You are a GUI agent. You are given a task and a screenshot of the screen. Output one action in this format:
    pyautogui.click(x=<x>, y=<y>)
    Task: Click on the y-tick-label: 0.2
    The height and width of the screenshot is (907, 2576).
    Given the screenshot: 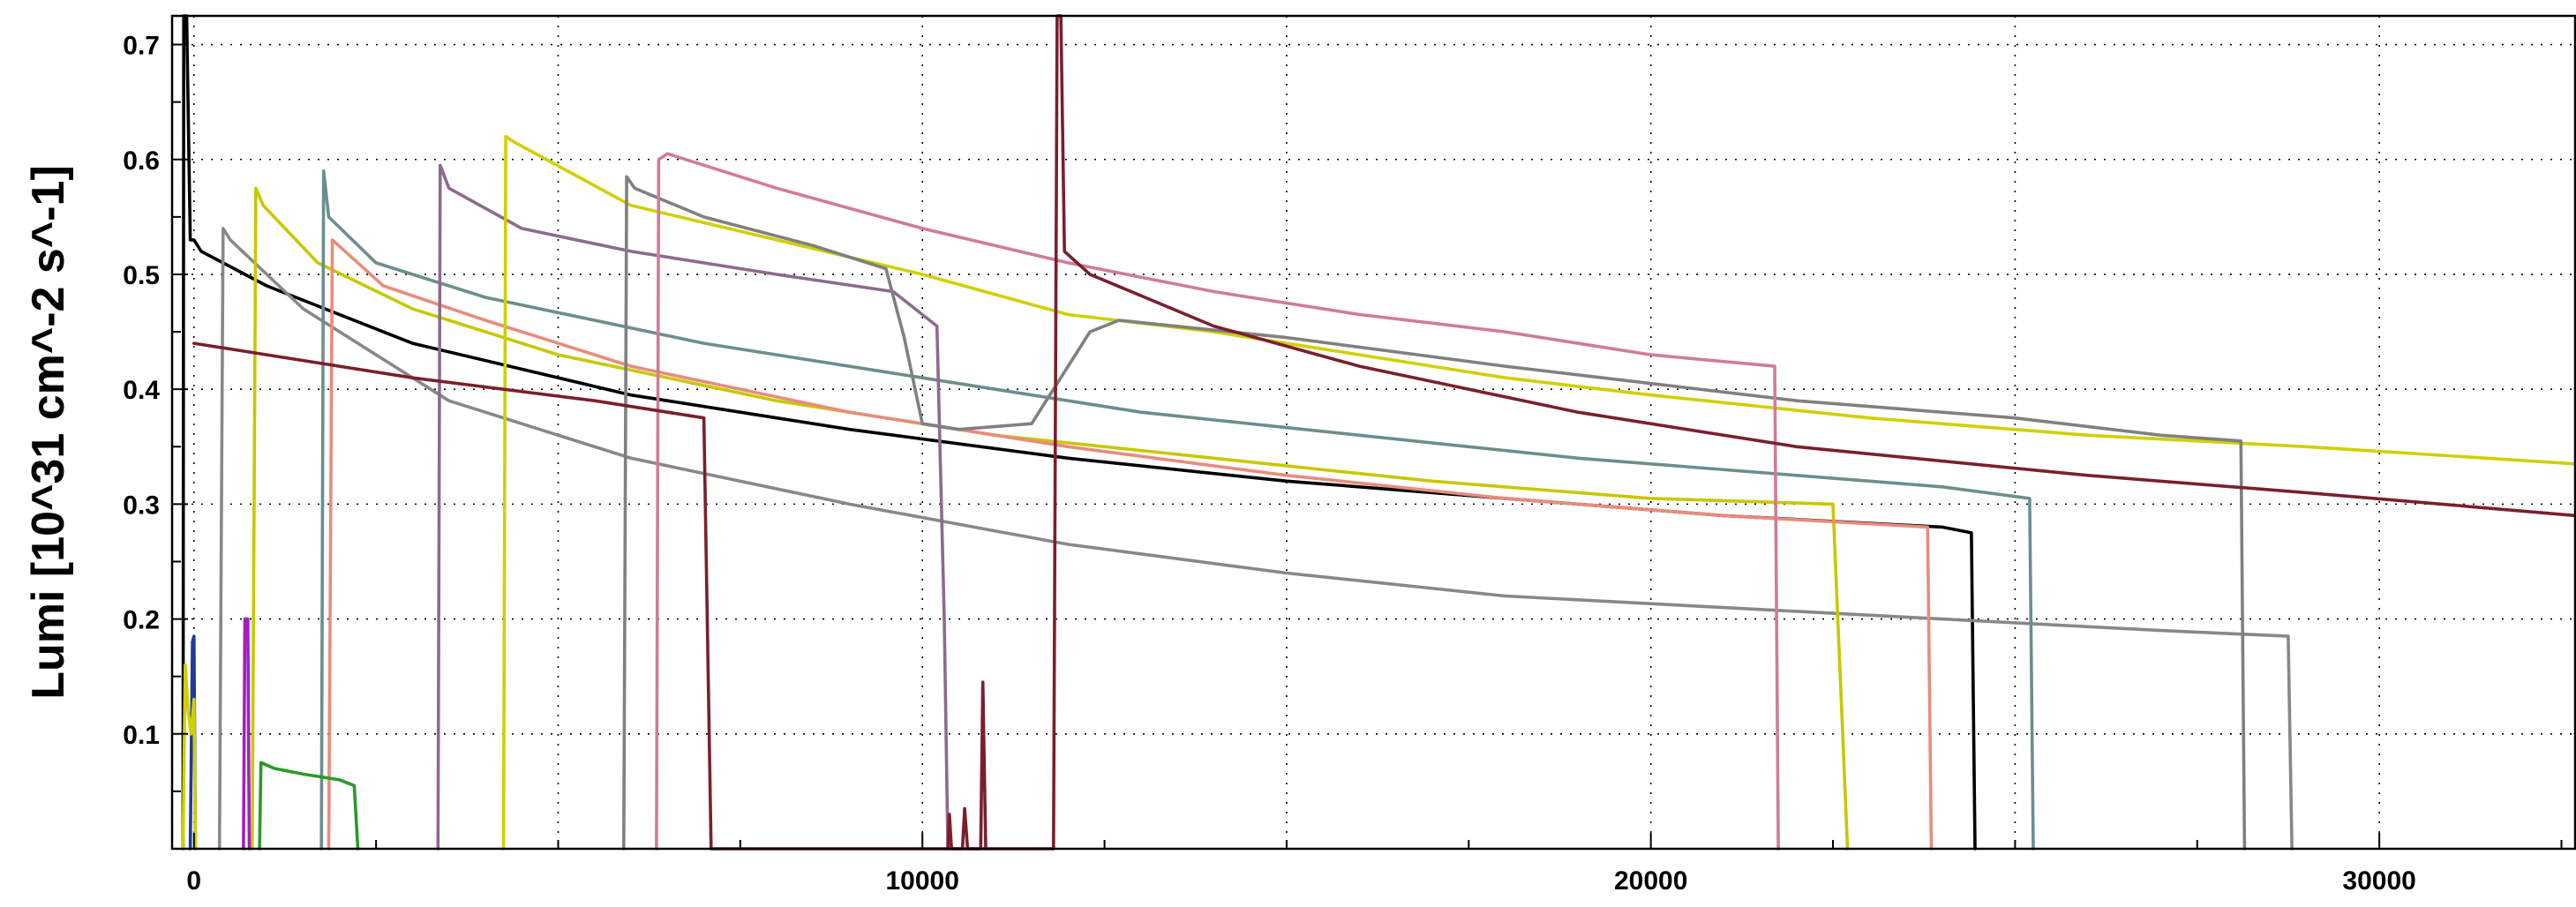 What is the action you would take?
    pyautogui.click(x=141, y=620)
    